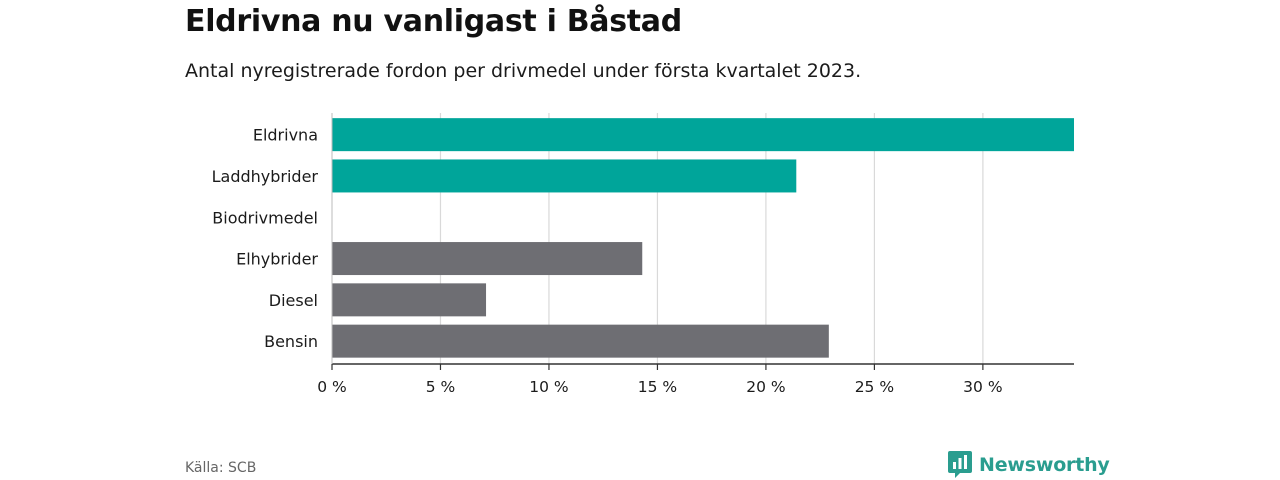  Describe the element at coordinates (221, 468) in the screenshot. I see `source-note: Källa: SCB` at that location.